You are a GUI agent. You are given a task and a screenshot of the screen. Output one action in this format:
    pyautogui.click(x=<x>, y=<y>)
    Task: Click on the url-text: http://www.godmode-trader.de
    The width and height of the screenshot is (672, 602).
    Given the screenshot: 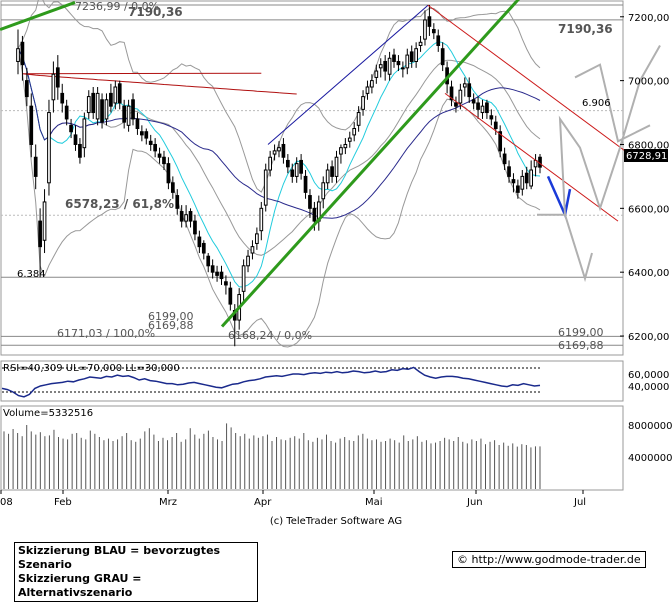 What is the action you would take?
    pyautogui.click(x=556, y=559)
    